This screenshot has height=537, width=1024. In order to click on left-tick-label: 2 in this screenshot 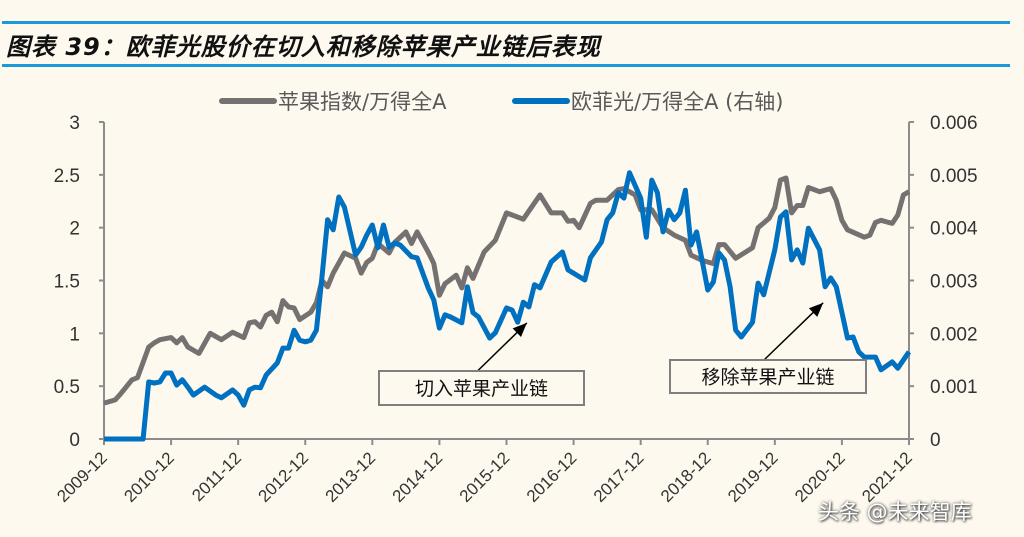, I will do `click(74, 229)`.